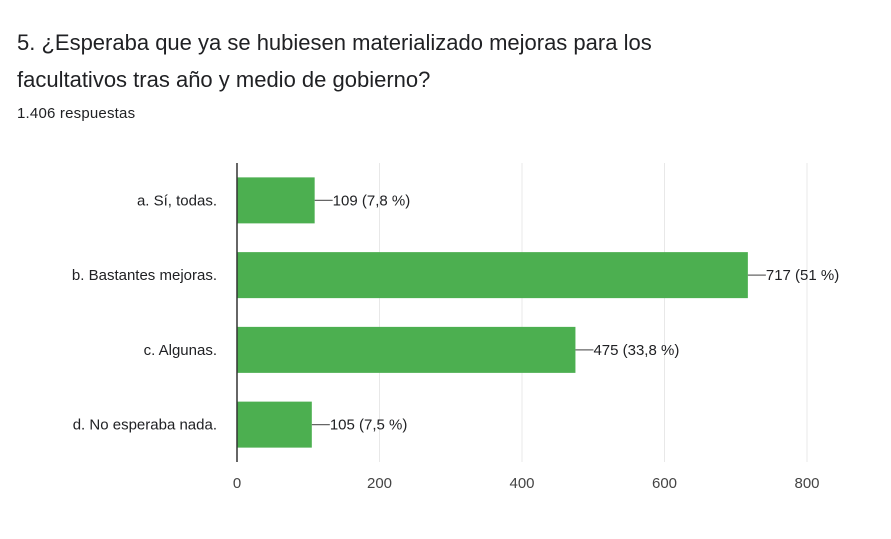 The height and width of the screenshot is (539, 891). I want to click on category-label: a. Sí, todas., so click(177, 200).